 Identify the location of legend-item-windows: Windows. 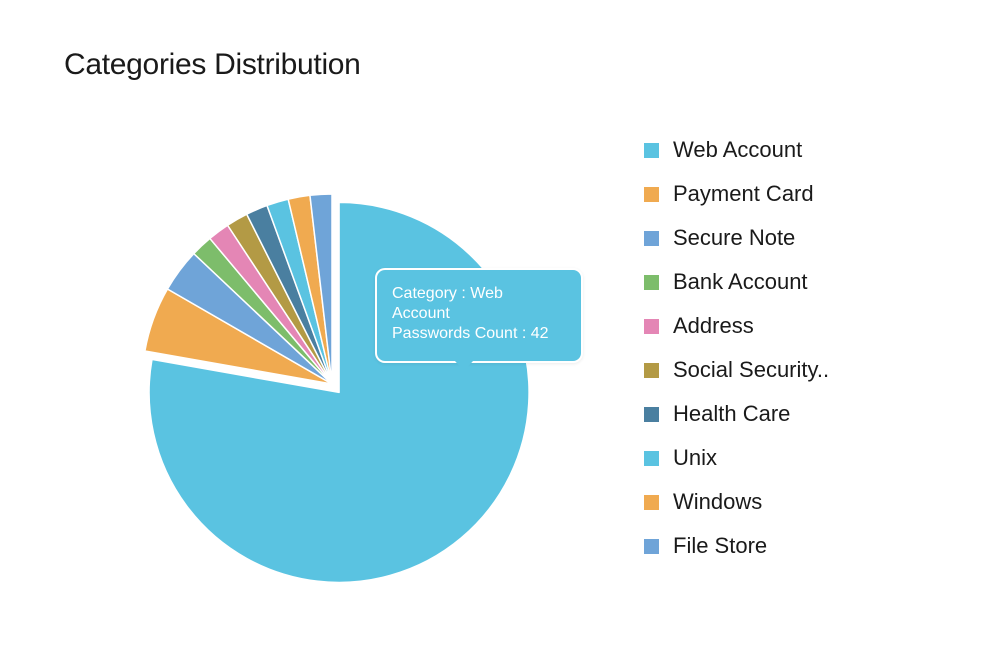
(736, 502).